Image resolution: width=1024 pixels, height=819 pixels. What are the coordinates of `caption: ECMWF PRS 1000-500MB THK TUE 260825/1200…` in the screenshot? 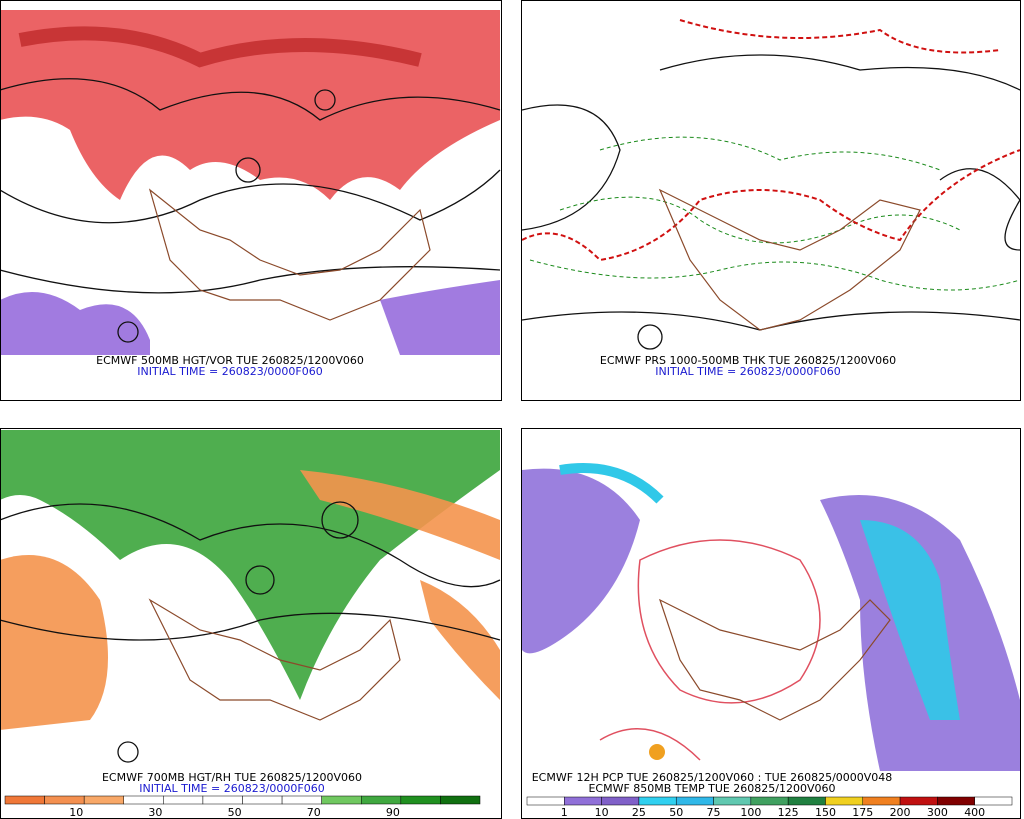 It's located at (748, 360).